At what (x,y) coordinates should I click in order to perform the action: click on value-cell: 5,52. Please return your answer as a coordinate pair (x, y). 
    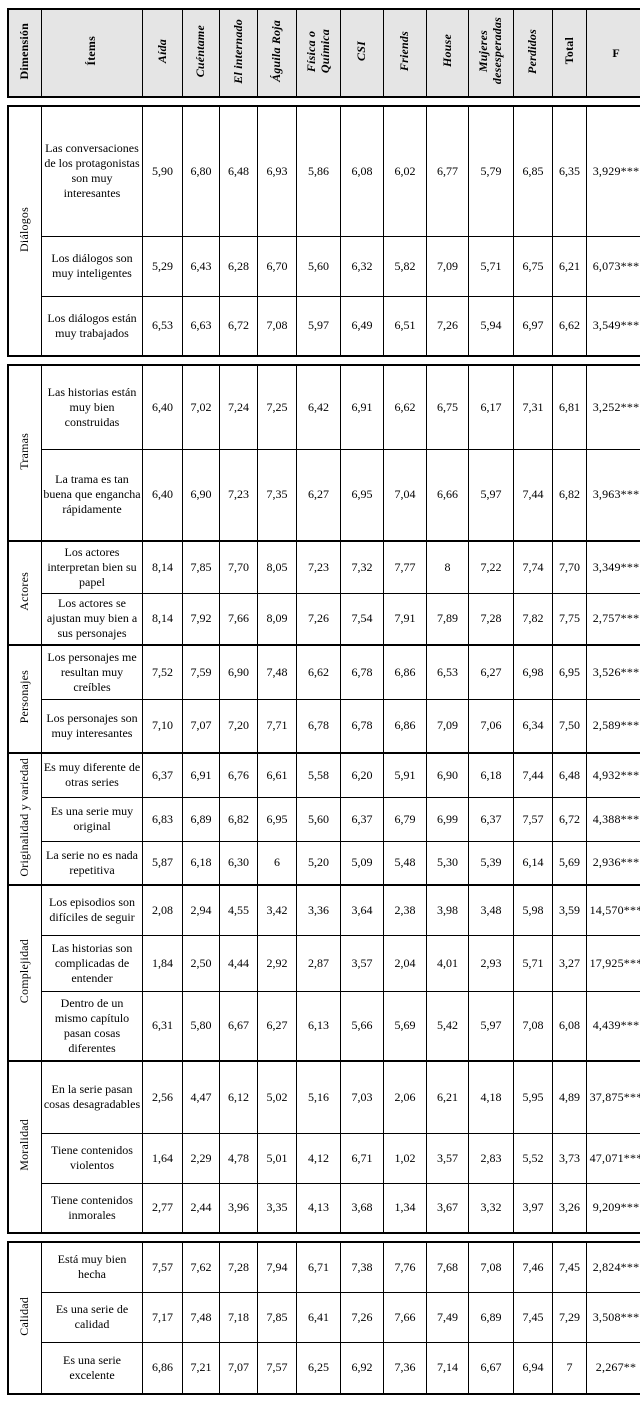
    Looking at the image, I should click on (533, 1158).